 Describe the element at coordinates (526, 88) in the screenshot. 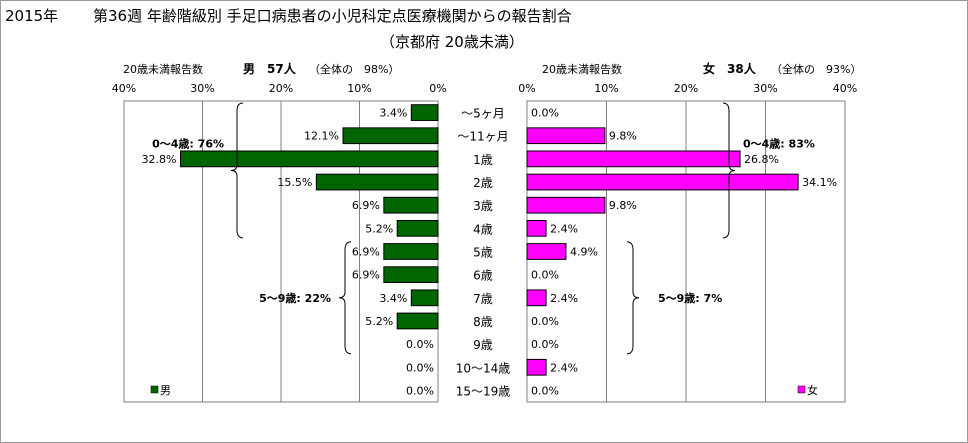

I see `female-x-tick-label: 0%` at that location.